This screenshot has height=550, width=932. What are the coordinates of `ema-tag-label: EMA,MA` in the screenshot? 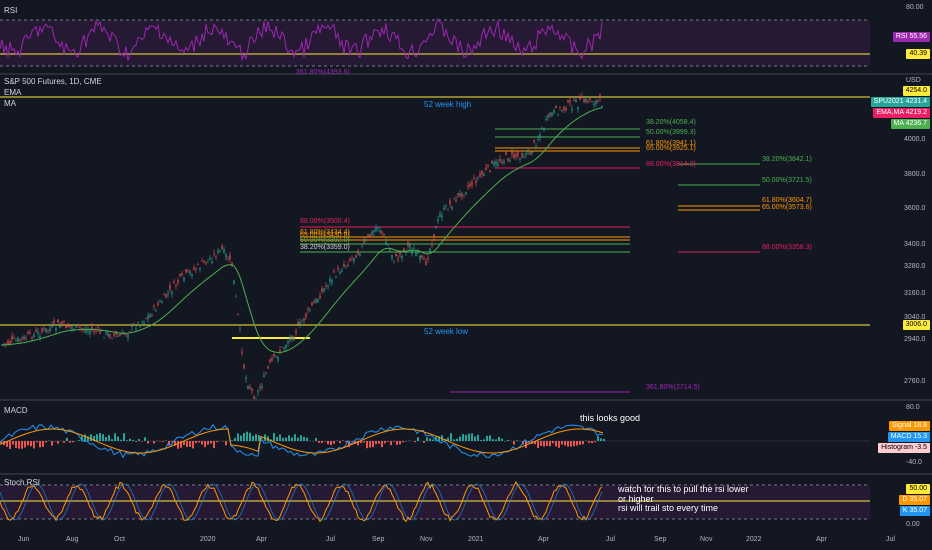 It's located at (890, 112).